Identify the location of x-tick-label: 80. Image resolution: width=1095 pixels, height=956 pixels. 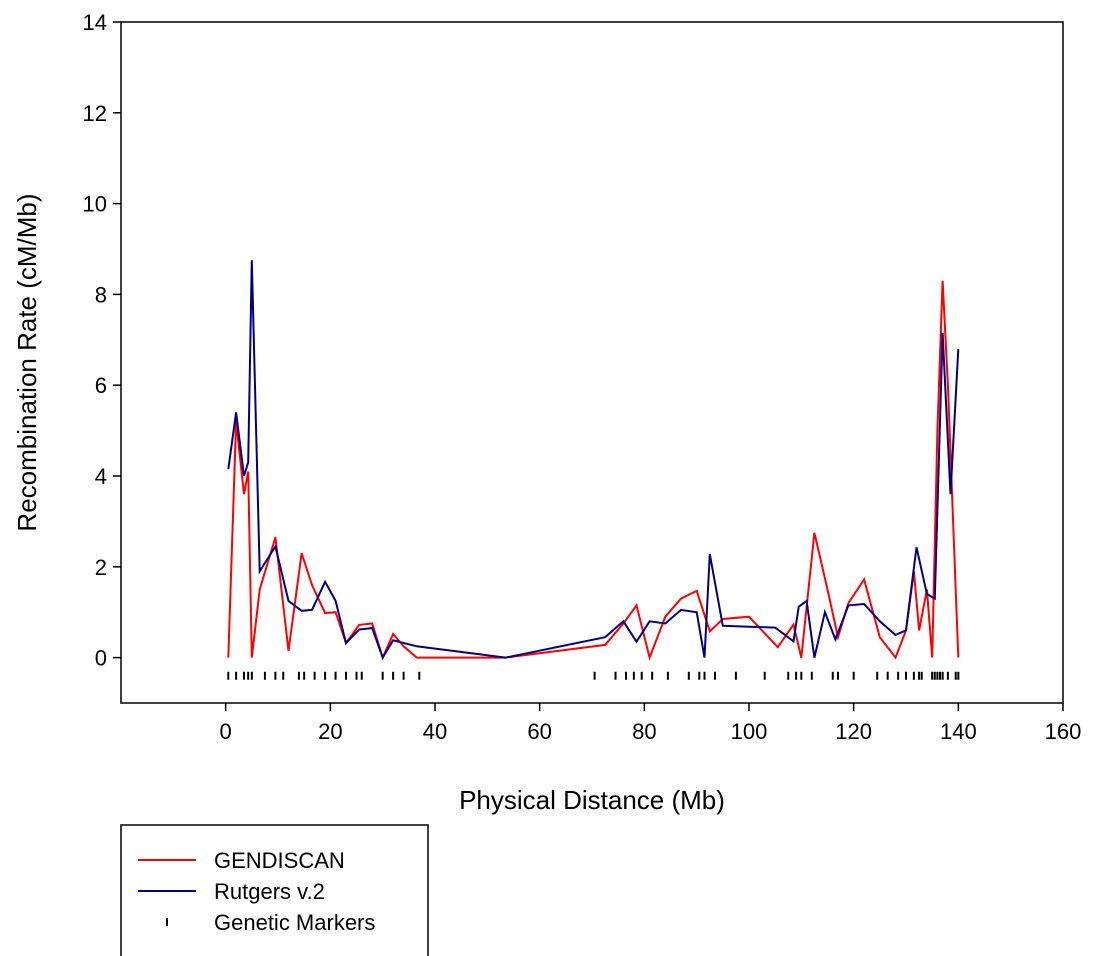
(644, 731).